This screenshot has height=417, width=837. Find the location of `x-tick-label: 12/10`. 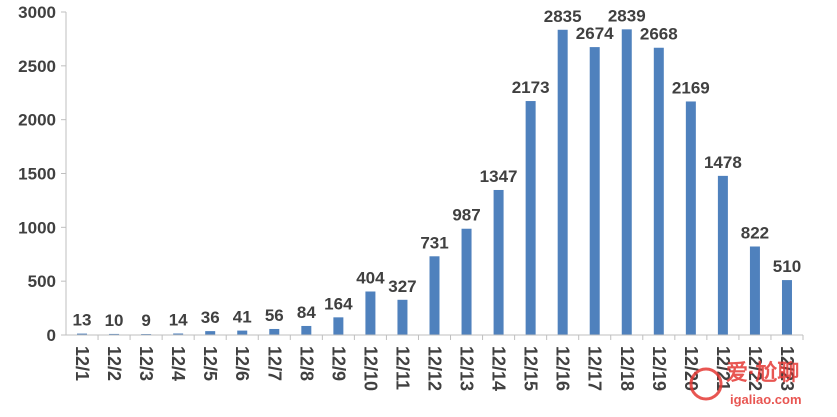

x-tick-label: 12/10 is located at coordinates (370, 368).